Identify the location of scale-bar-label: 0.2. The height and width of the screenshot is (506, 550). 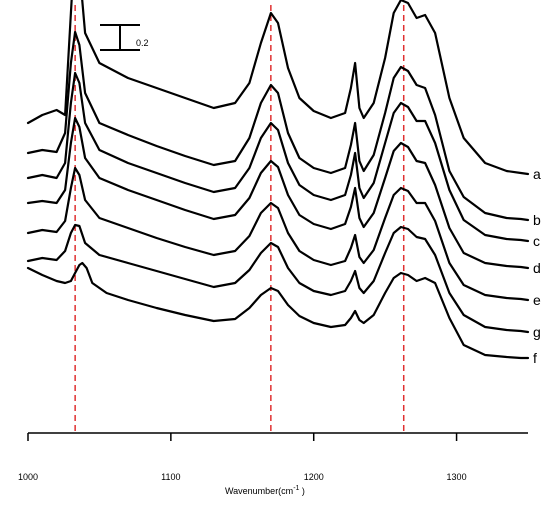
(142, 43).